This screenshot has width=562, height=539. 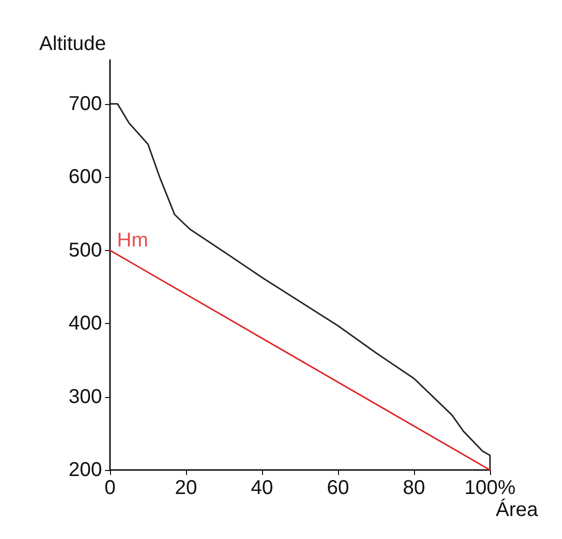 I want to click on x-tick-label: 0, so click(x=110, y=488).